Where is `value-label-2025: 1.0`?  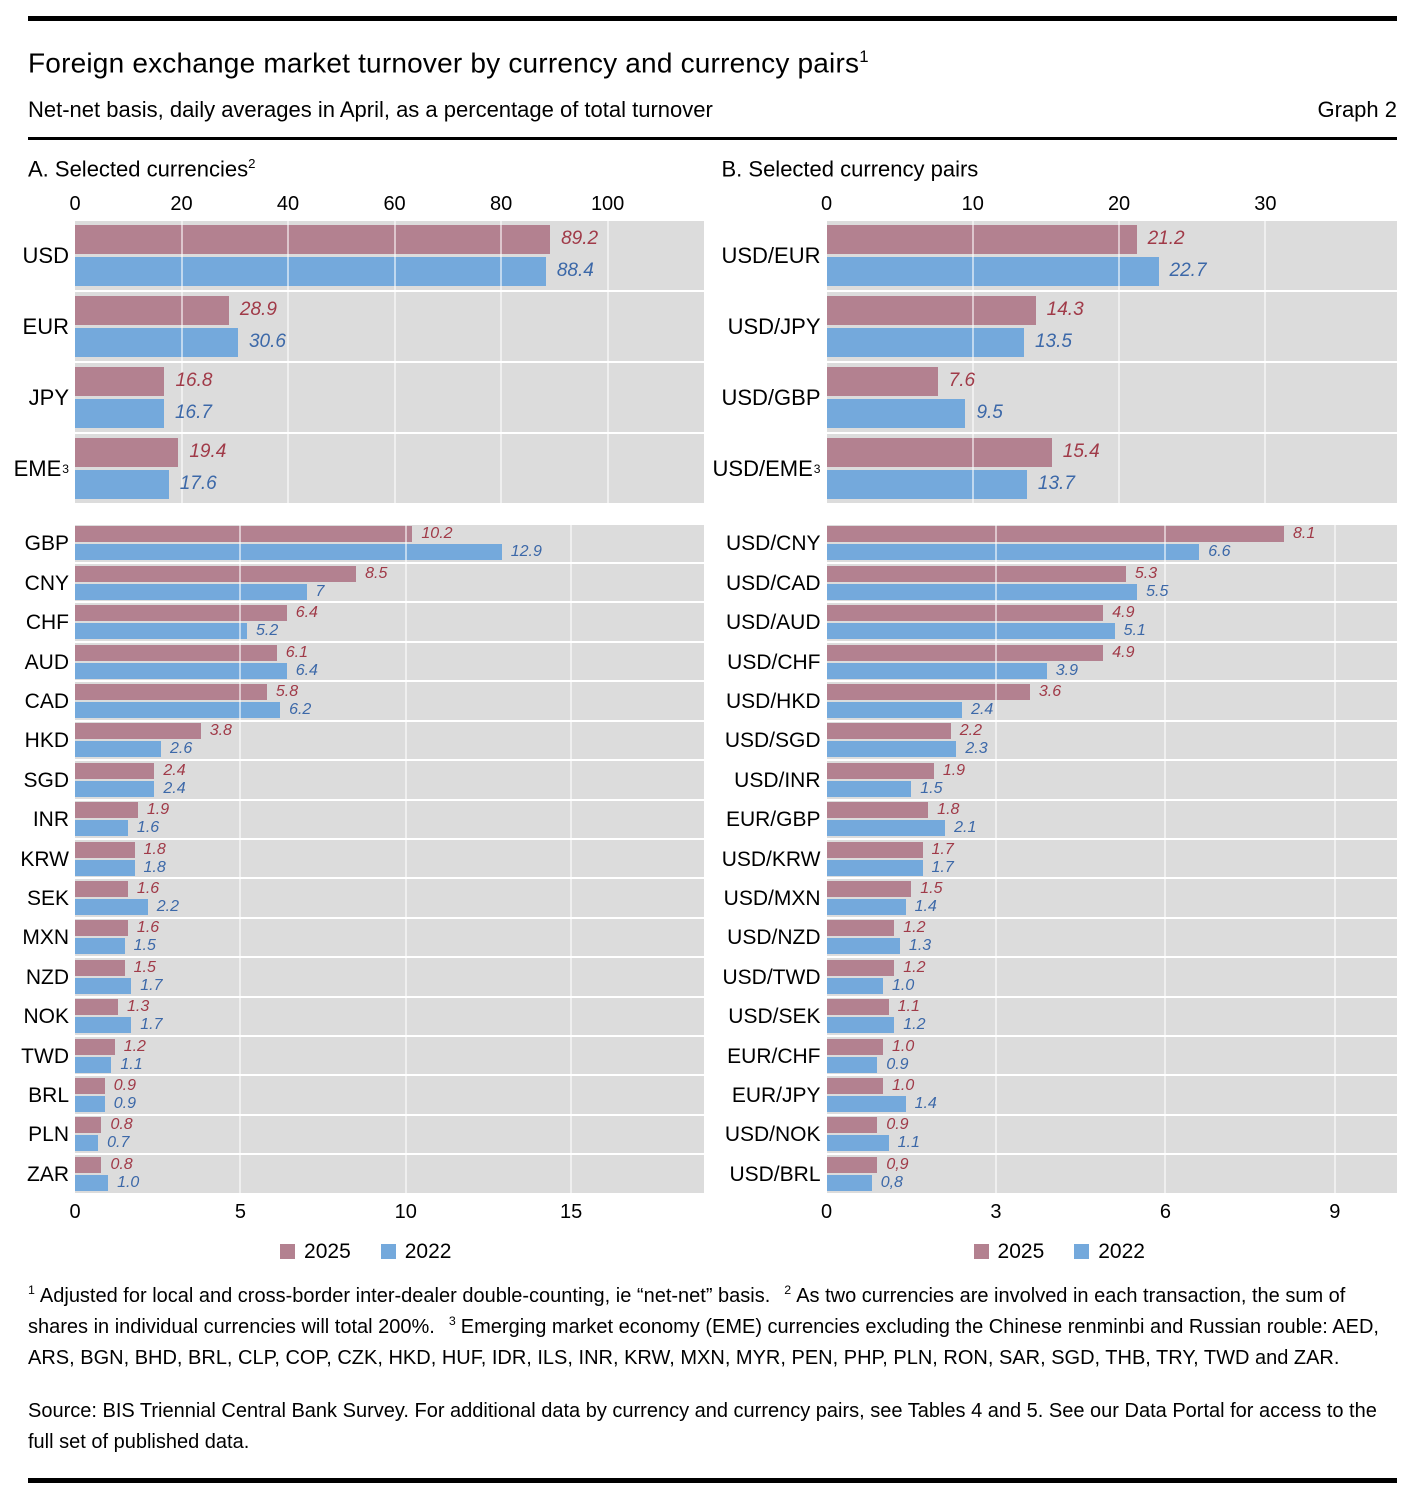 value-label-2025: 1.0 is located at coordinates (903, 1046).